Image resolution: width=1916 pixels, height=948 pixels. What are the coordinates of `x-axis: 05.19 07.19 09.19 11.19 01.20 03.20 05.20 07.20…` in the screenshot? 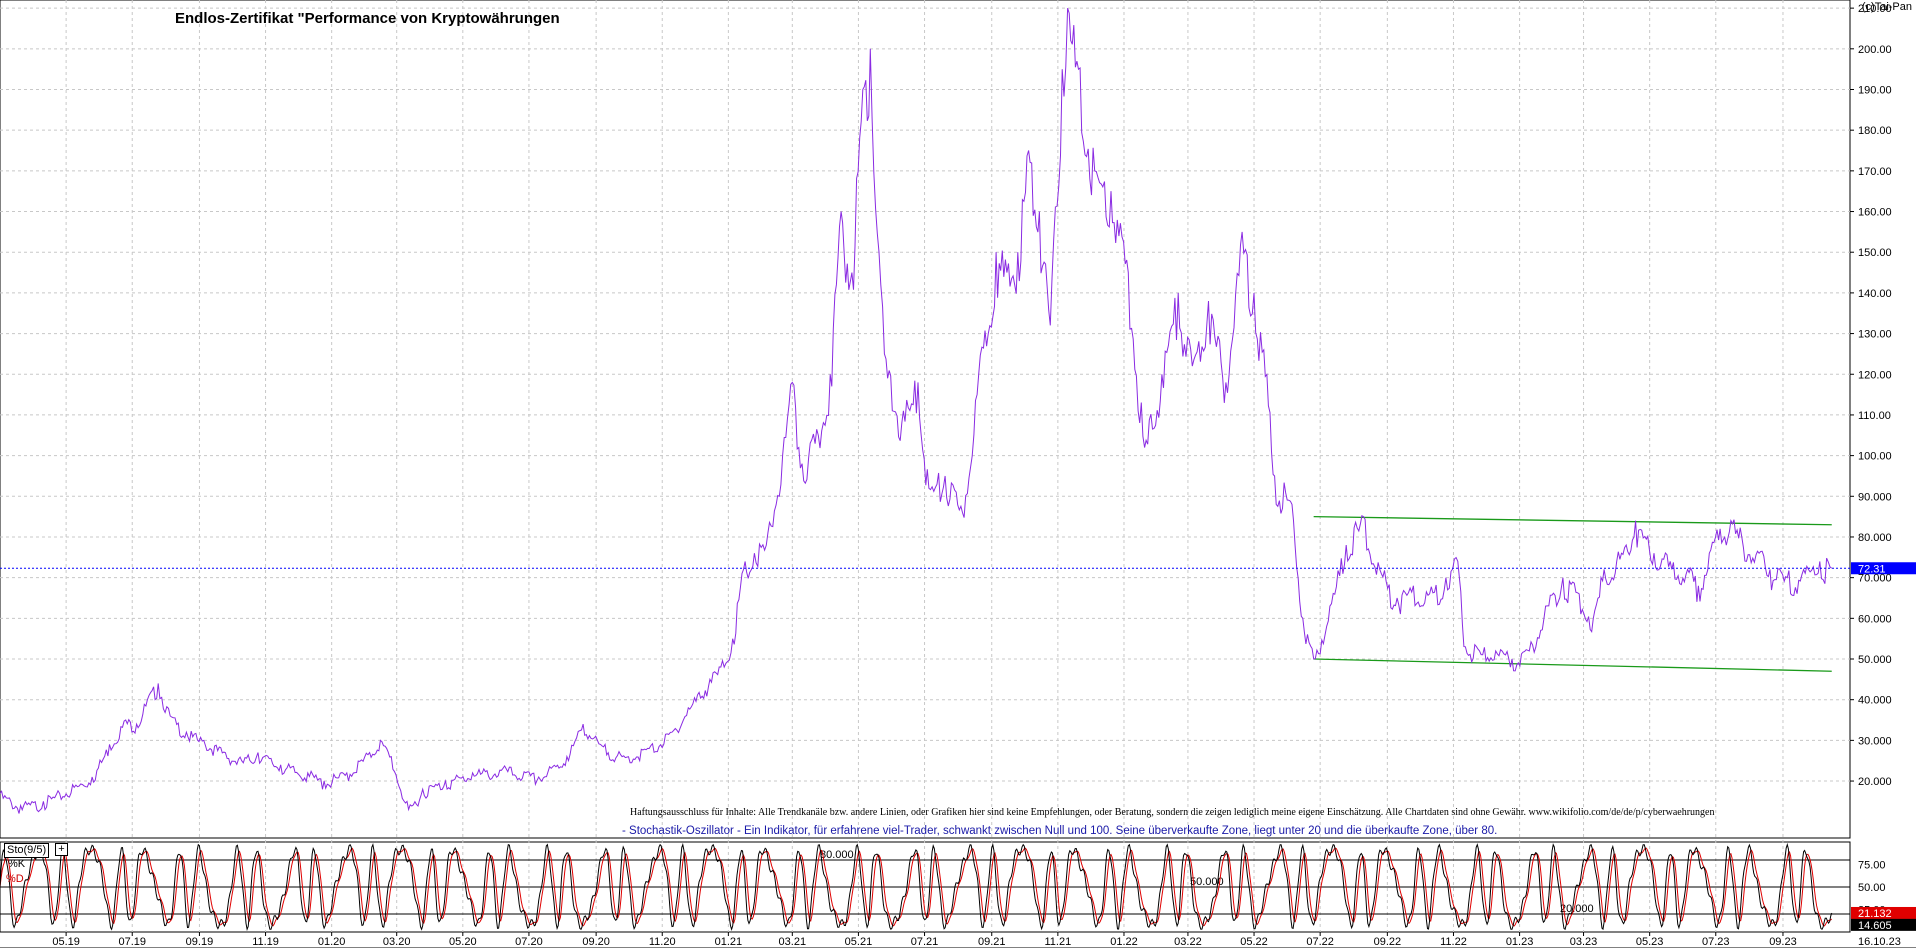 It's located at (976, 940).